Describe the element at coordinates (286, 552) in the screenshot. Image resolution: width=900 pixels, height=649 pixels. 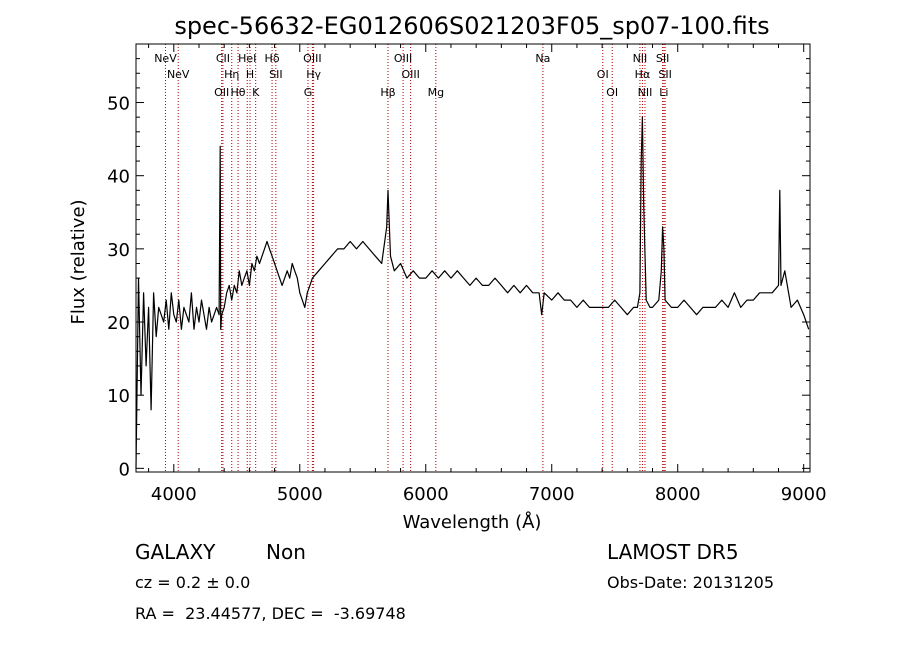
I see `object-subclass: Non` at that location.